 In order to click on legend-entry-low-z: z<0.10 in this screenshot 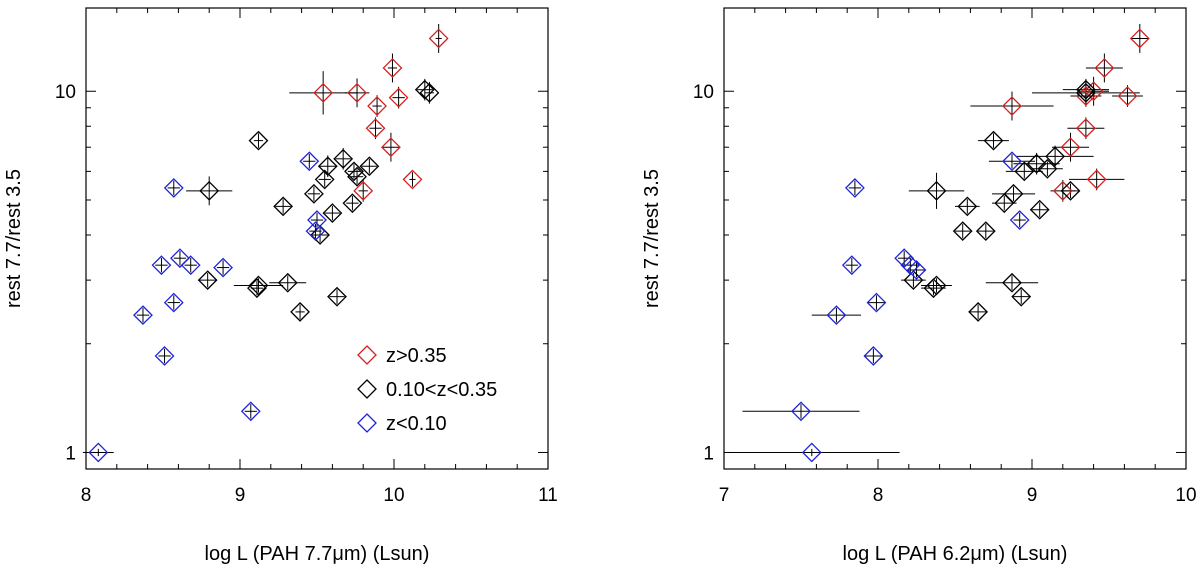, I will do `click(402, 424)`.